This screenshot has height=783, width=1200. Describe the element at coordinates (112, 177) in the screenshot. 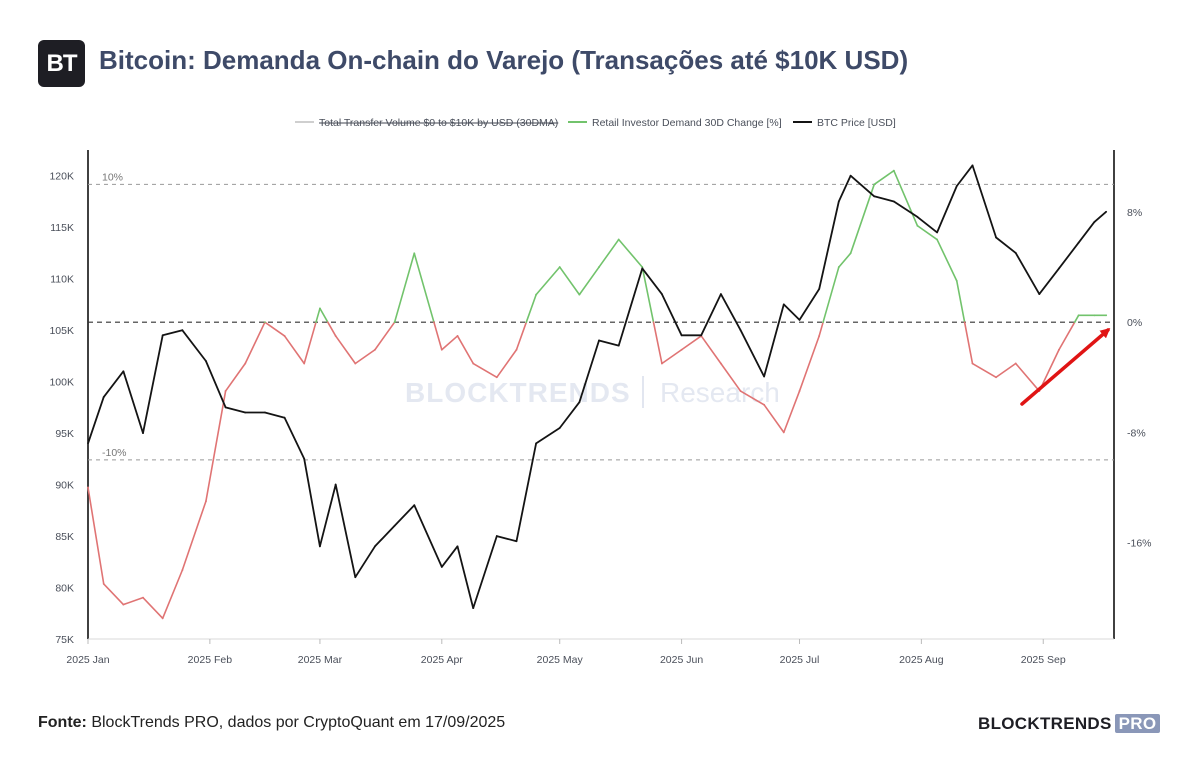

I see `reference-line-label: 10%` at that location.